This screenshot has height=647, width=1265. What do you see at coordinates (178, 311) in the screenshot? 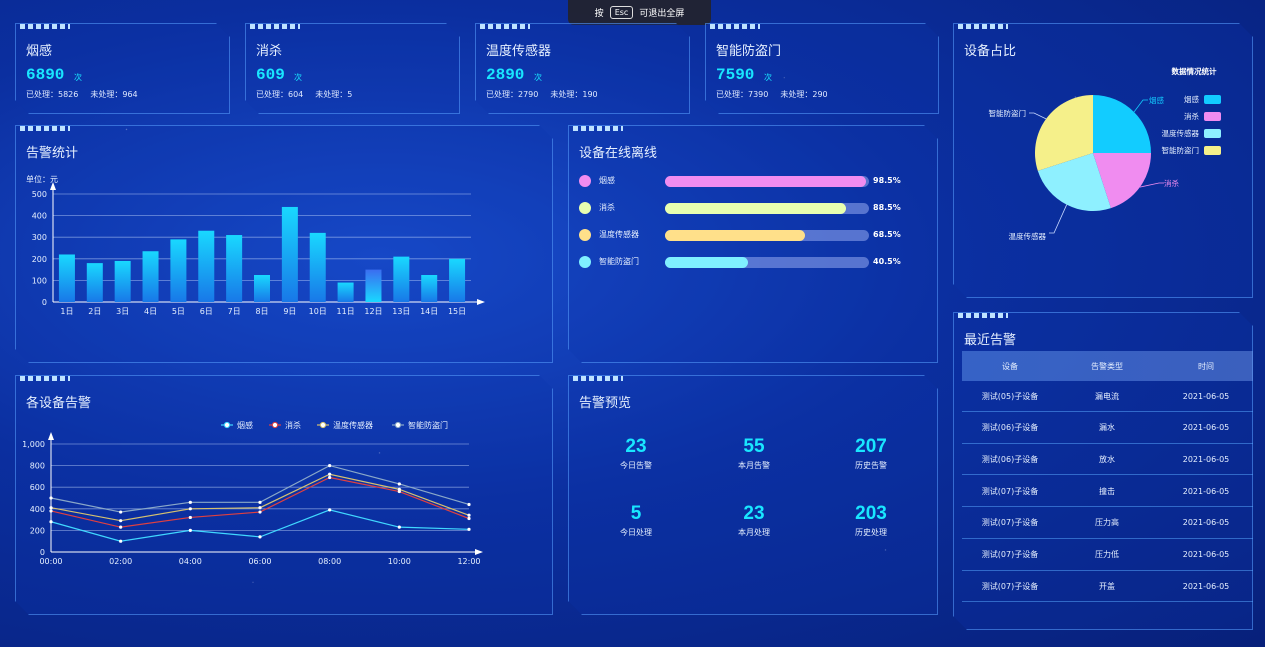
I see `bar-xtick-label: 5日` at bounding box center [178, 311].